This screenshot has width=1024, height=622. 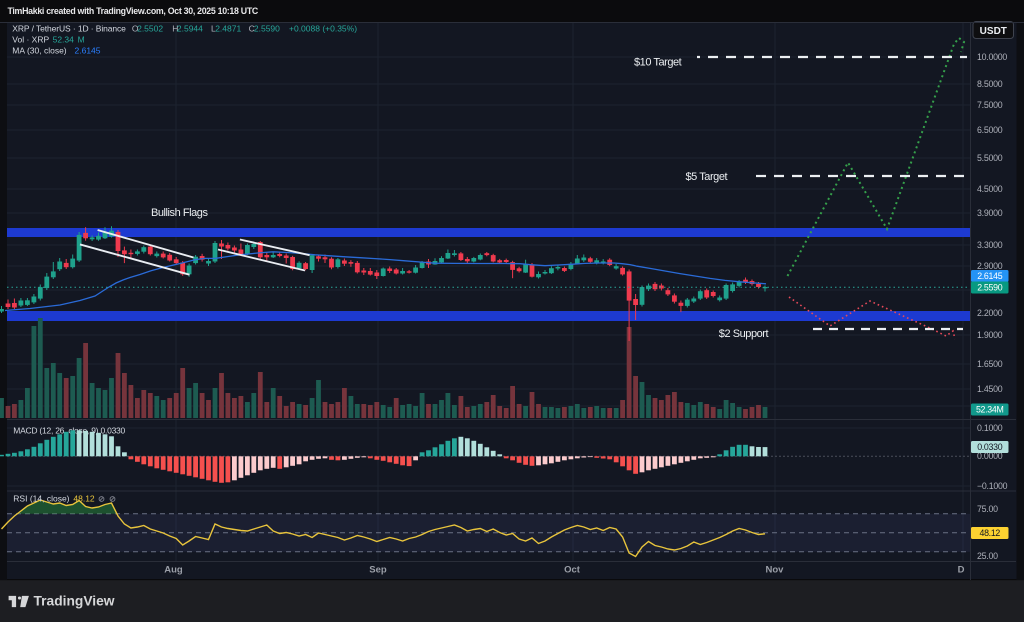 What do you see at coordinates (213, 29) in the screenshot?
I see `svg-text: L` at bounding box center [213, 29].